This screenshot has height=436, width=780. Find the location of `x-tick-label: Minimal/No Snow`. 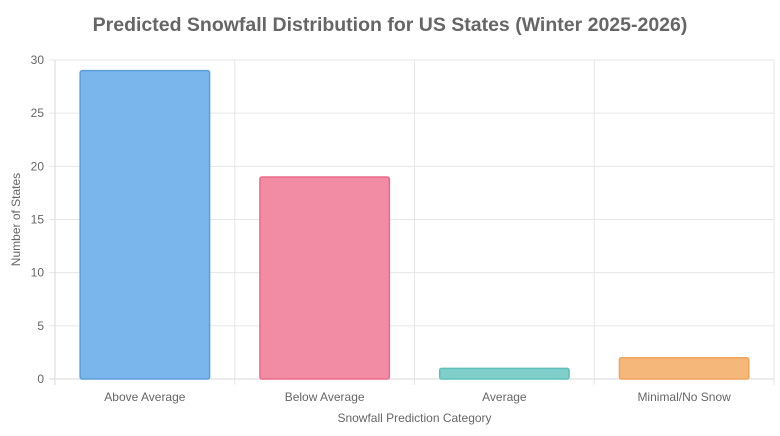

x-tick-label: Minimal/No Snow is located at coordinates (684, 397).